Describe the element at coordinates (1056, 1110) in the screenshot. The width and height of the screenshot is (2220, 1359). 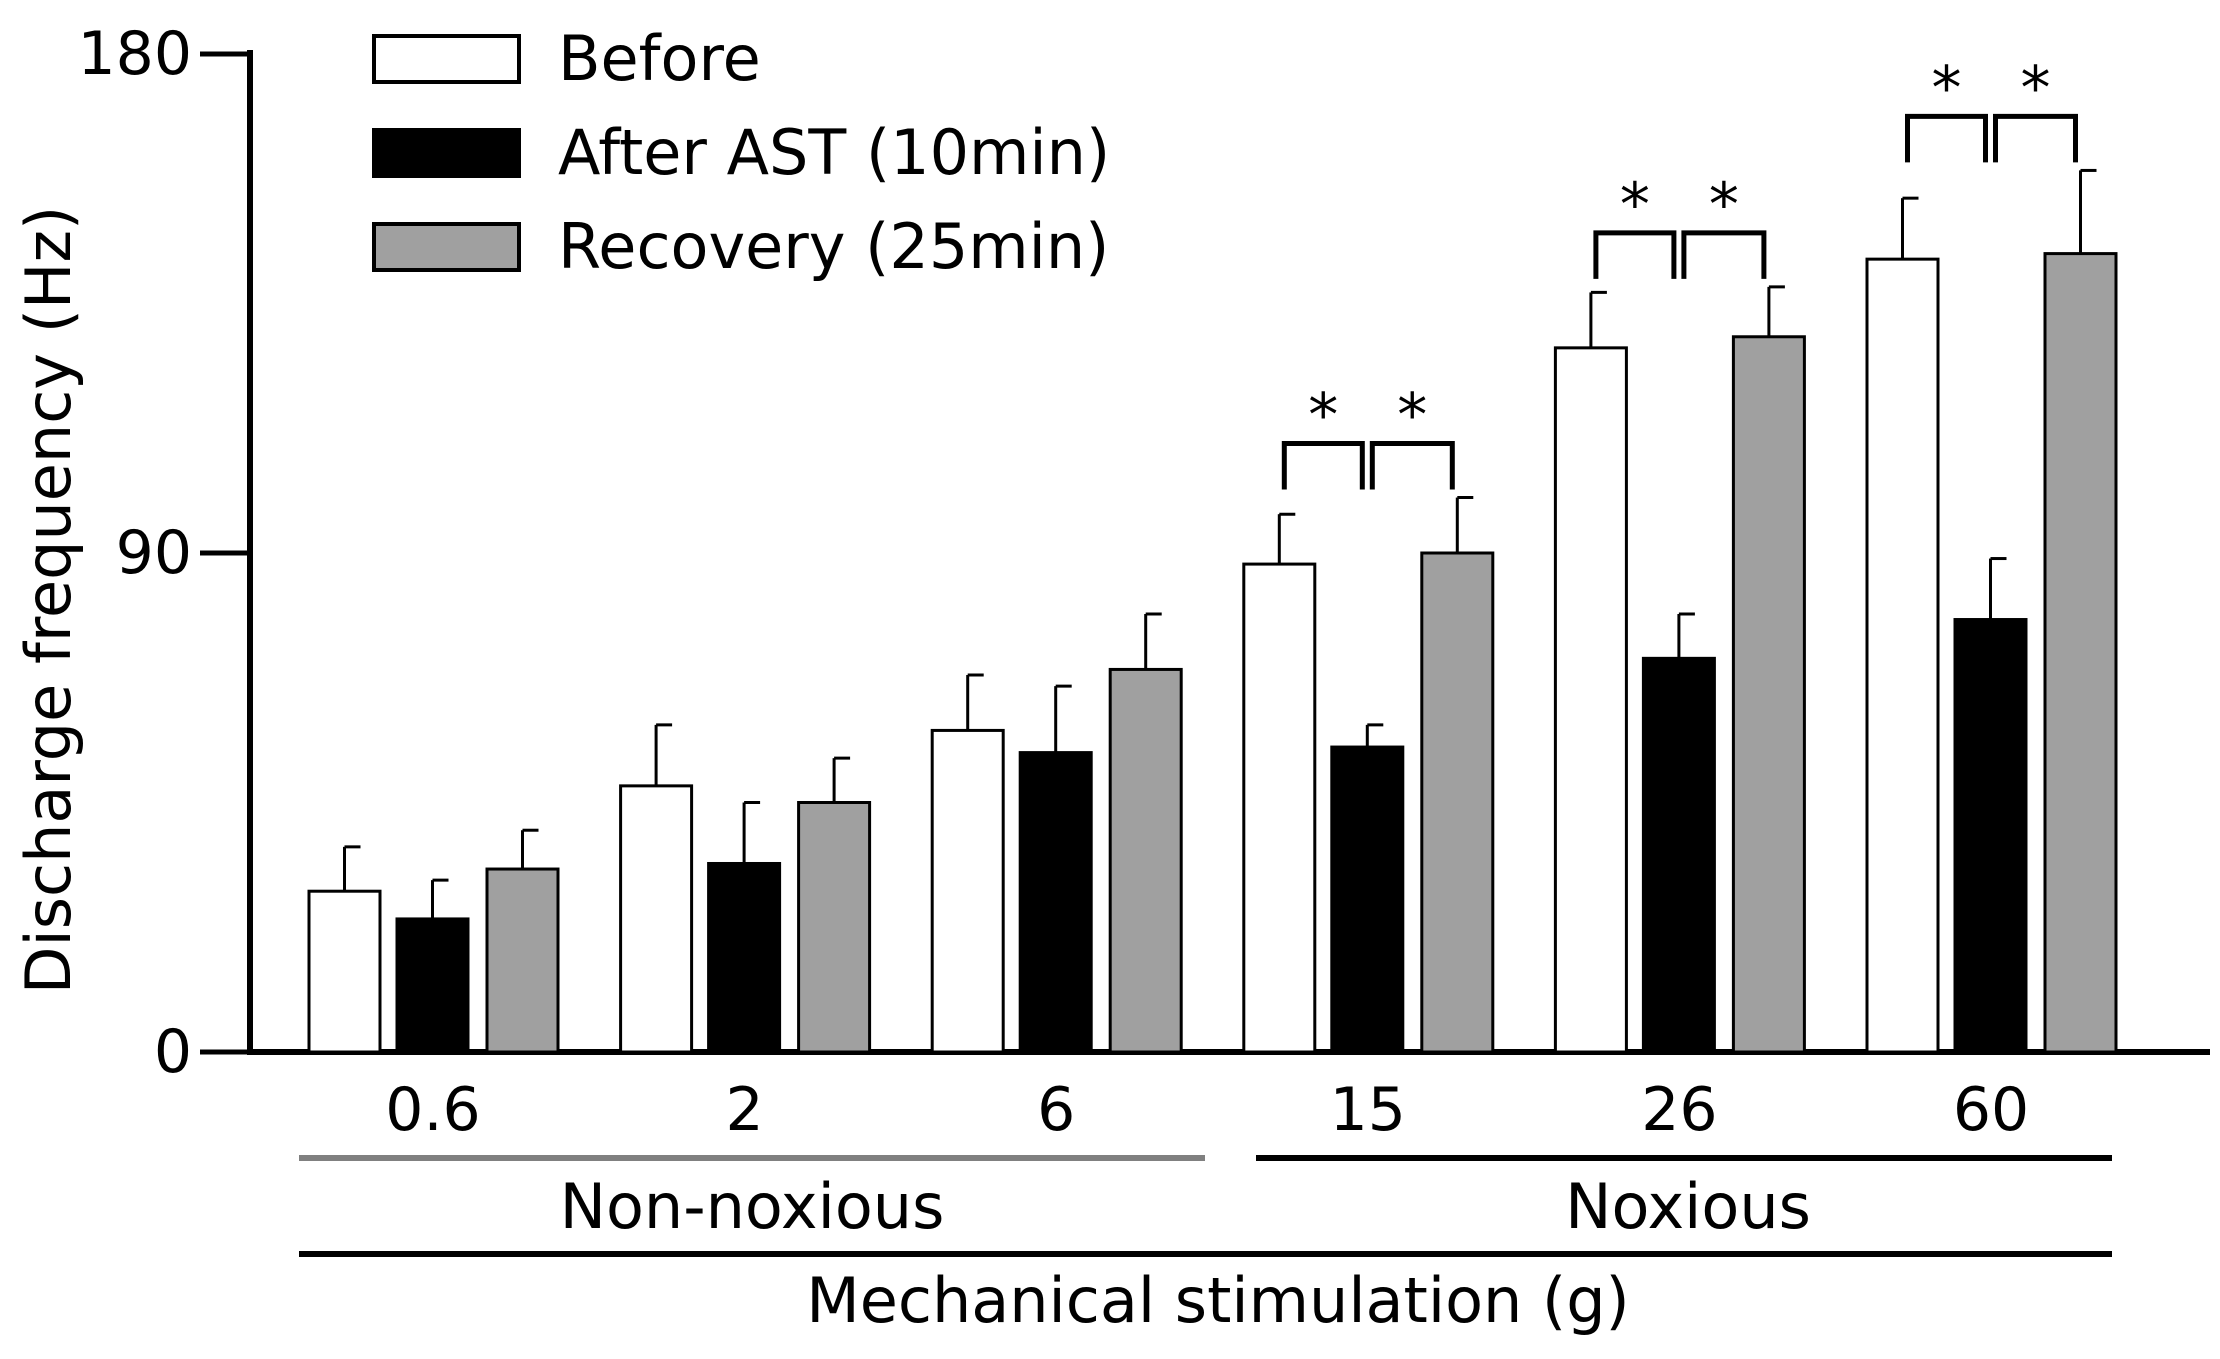
I see `x-tick-label: 6` at that location.